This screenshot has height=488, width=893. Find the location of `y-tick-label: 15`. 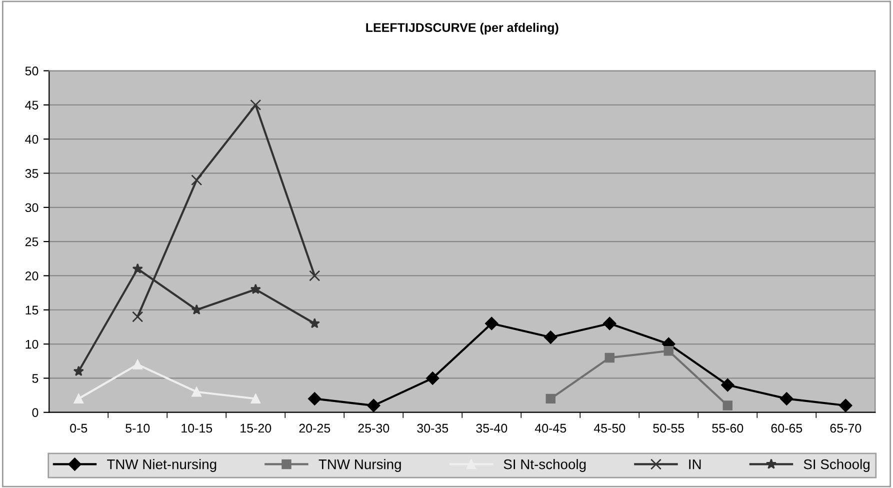

y-tick-label: 15 is located at coordinates (32, 310).